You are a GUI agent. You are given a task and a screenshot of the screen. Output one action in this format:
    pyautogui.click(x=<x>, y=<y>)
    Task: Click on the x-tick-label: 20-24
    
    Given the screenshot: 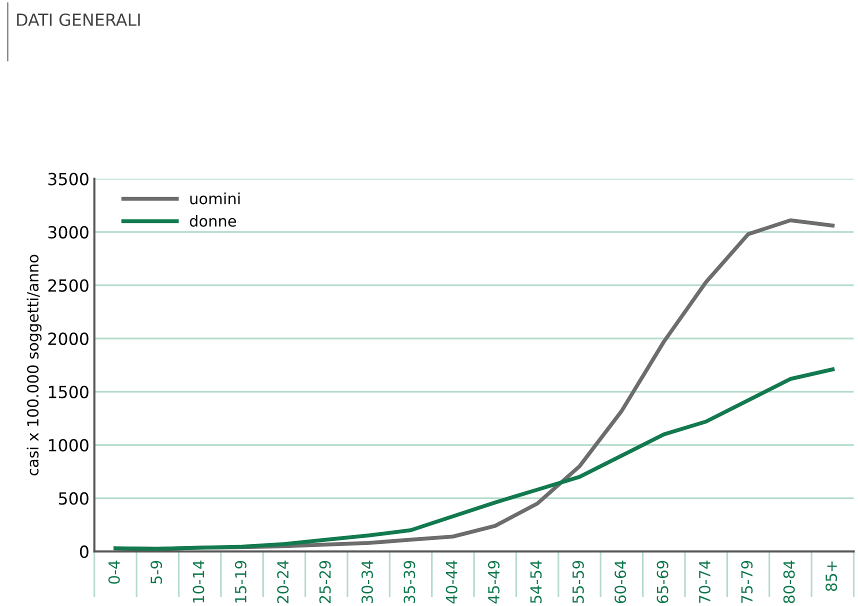 What is the action you would take?
    pyautogui.click(x=283, y=582)
    